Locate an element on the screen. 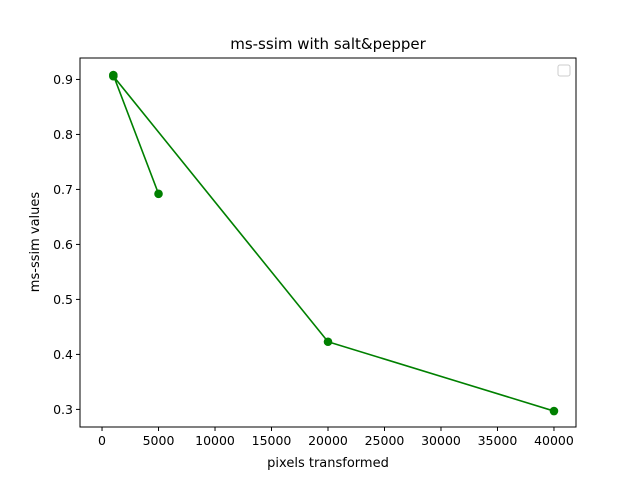  x-tick-label: 40000 is located at coordinates (554, 440).